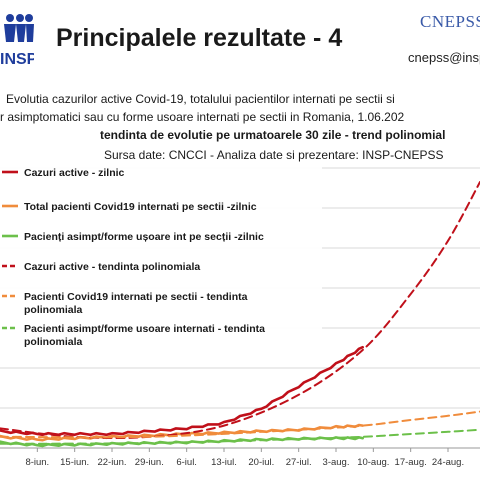  Describe the element at coordinates (336, 462) in the screenshot. I see `x-tick-label: 3-aug.` at that location.